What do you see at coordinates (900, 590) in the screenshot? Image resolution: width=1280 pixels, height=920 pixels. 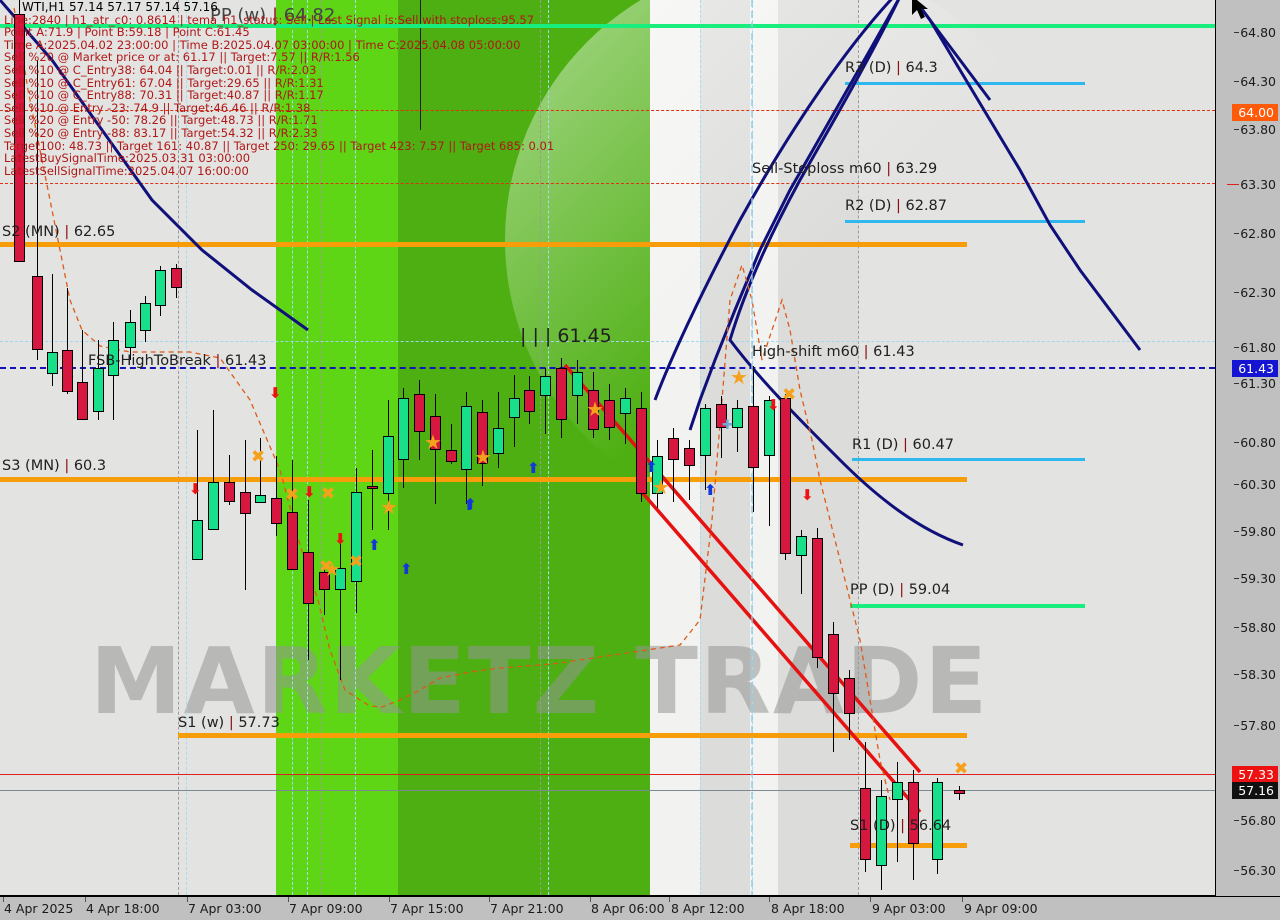 I see `label-pp-d: PP (D) | 59.04` at bounding box center [900, 590].